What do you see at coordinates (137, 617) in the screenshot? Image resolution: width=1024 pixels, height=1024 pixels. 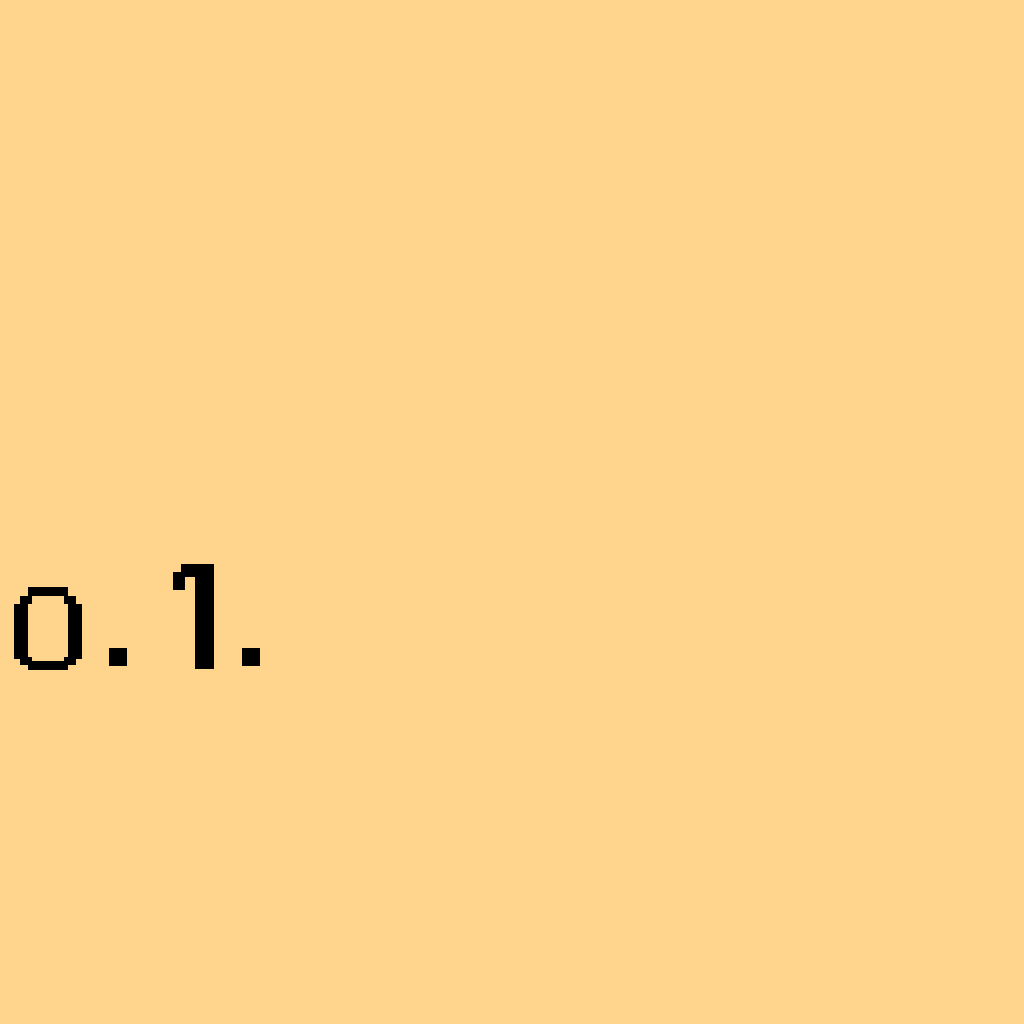 I see `pixel-glyphs` at bounding box center [137, 617].